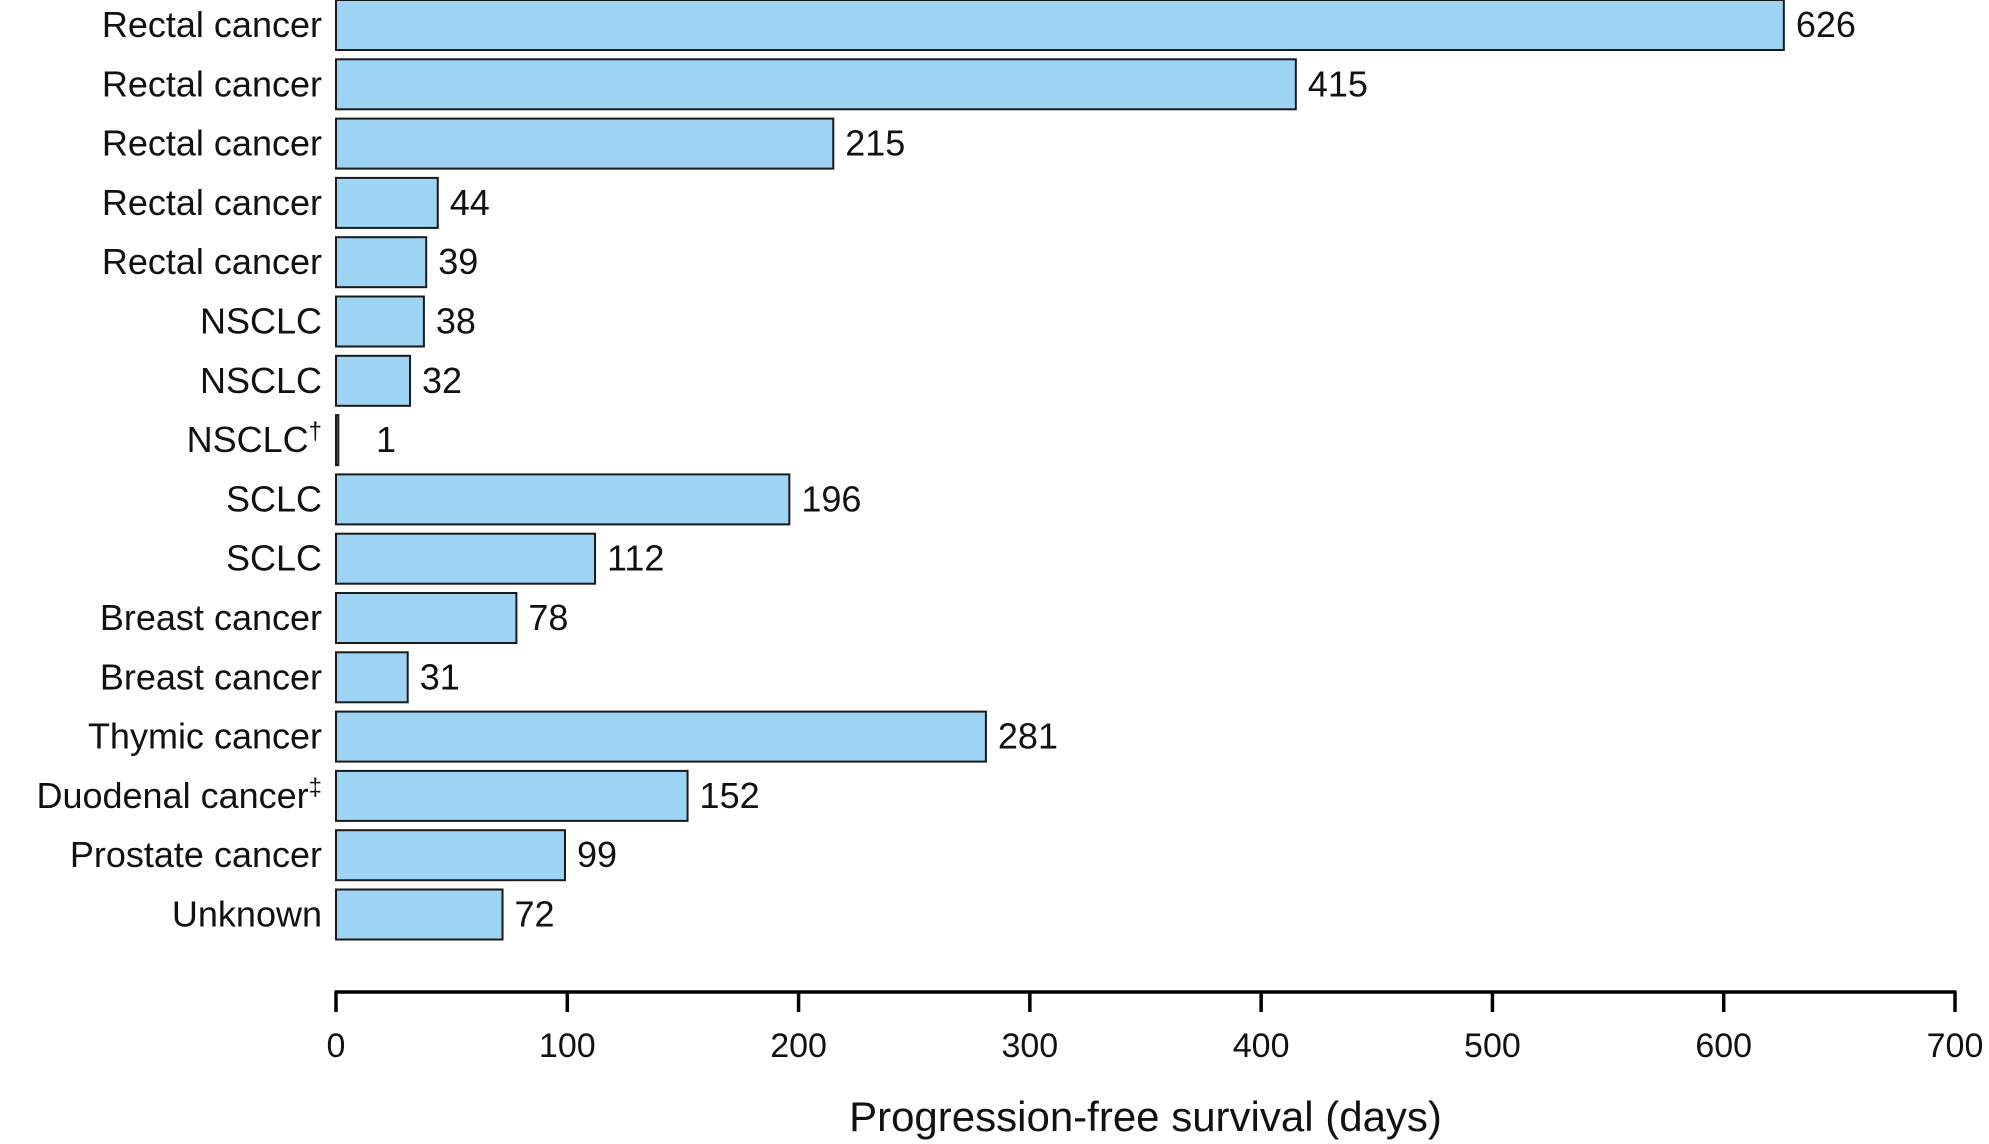 The width and height of the screenshot is (1989, 1144). What do you see at coordinates (254, 439) in the screenshot?
I see `category-label: NSCLC†` at bounding box center [254, 439].